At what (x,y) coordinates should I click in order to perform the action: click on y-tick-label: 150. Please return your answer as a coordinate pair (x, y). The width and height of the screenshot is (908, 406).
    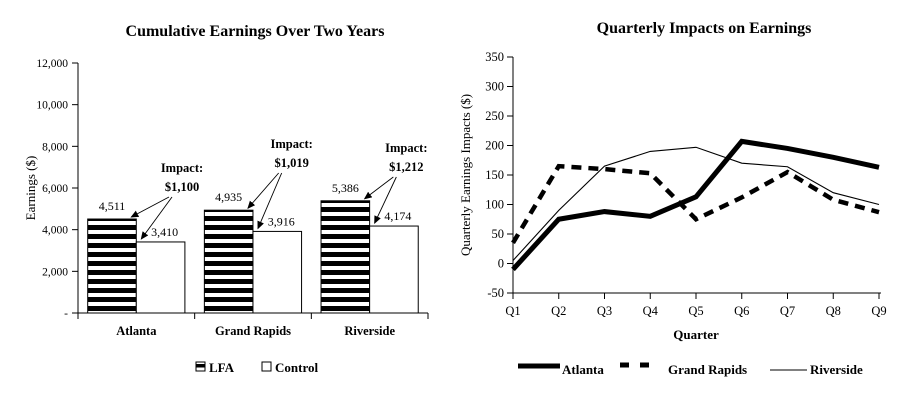
    Looking at the image, I should click on (494, 175).